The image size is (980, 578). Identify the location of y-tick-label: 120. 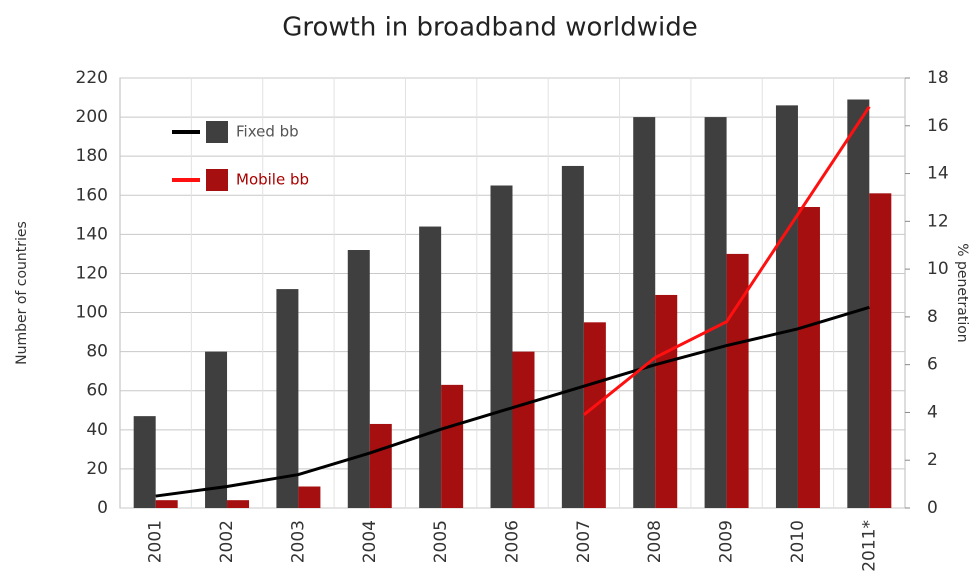
(92, 273).